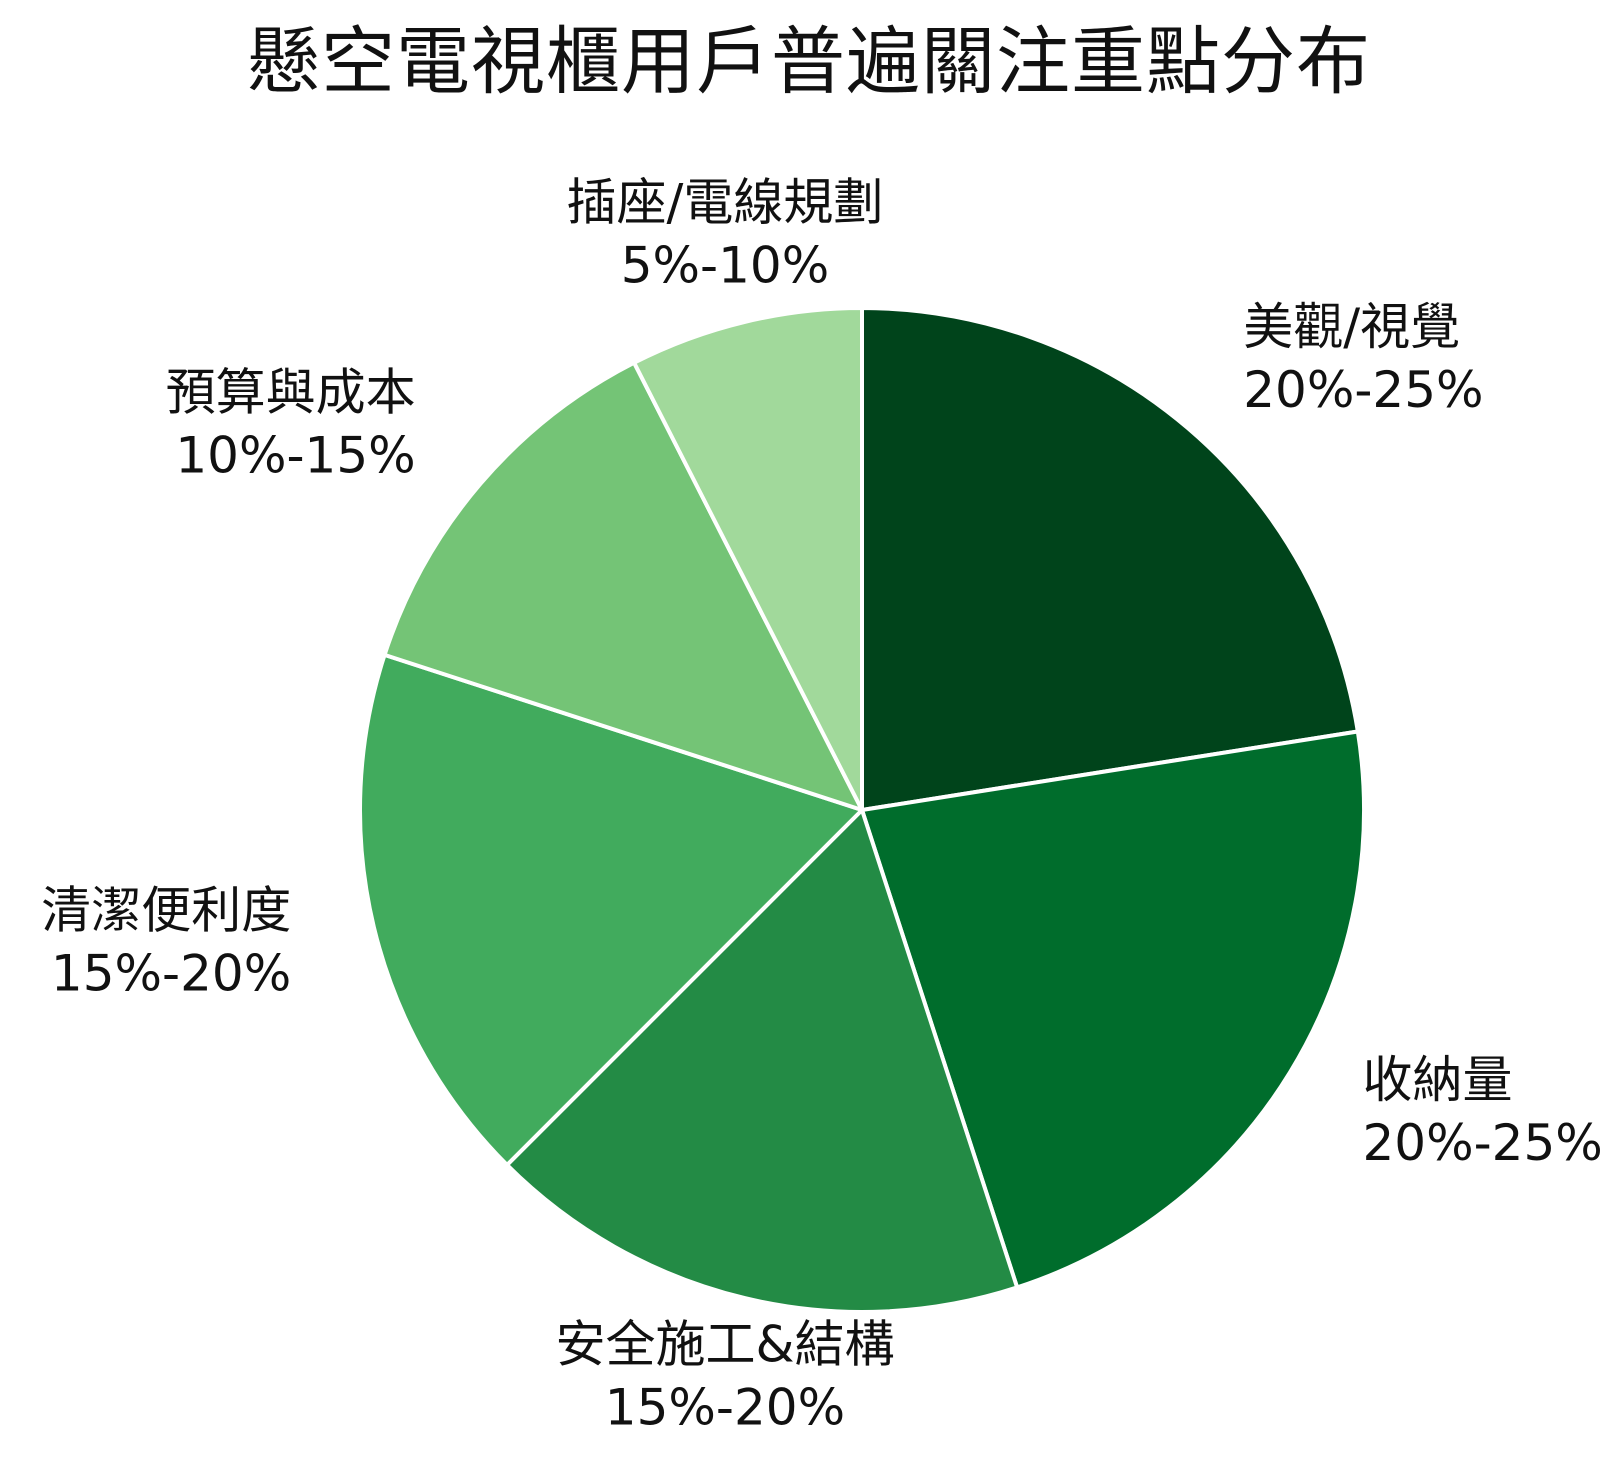 This screenshot has width=1617, height=1468. I want to click on slice-label: 清潔便利度, so click(166, 911).